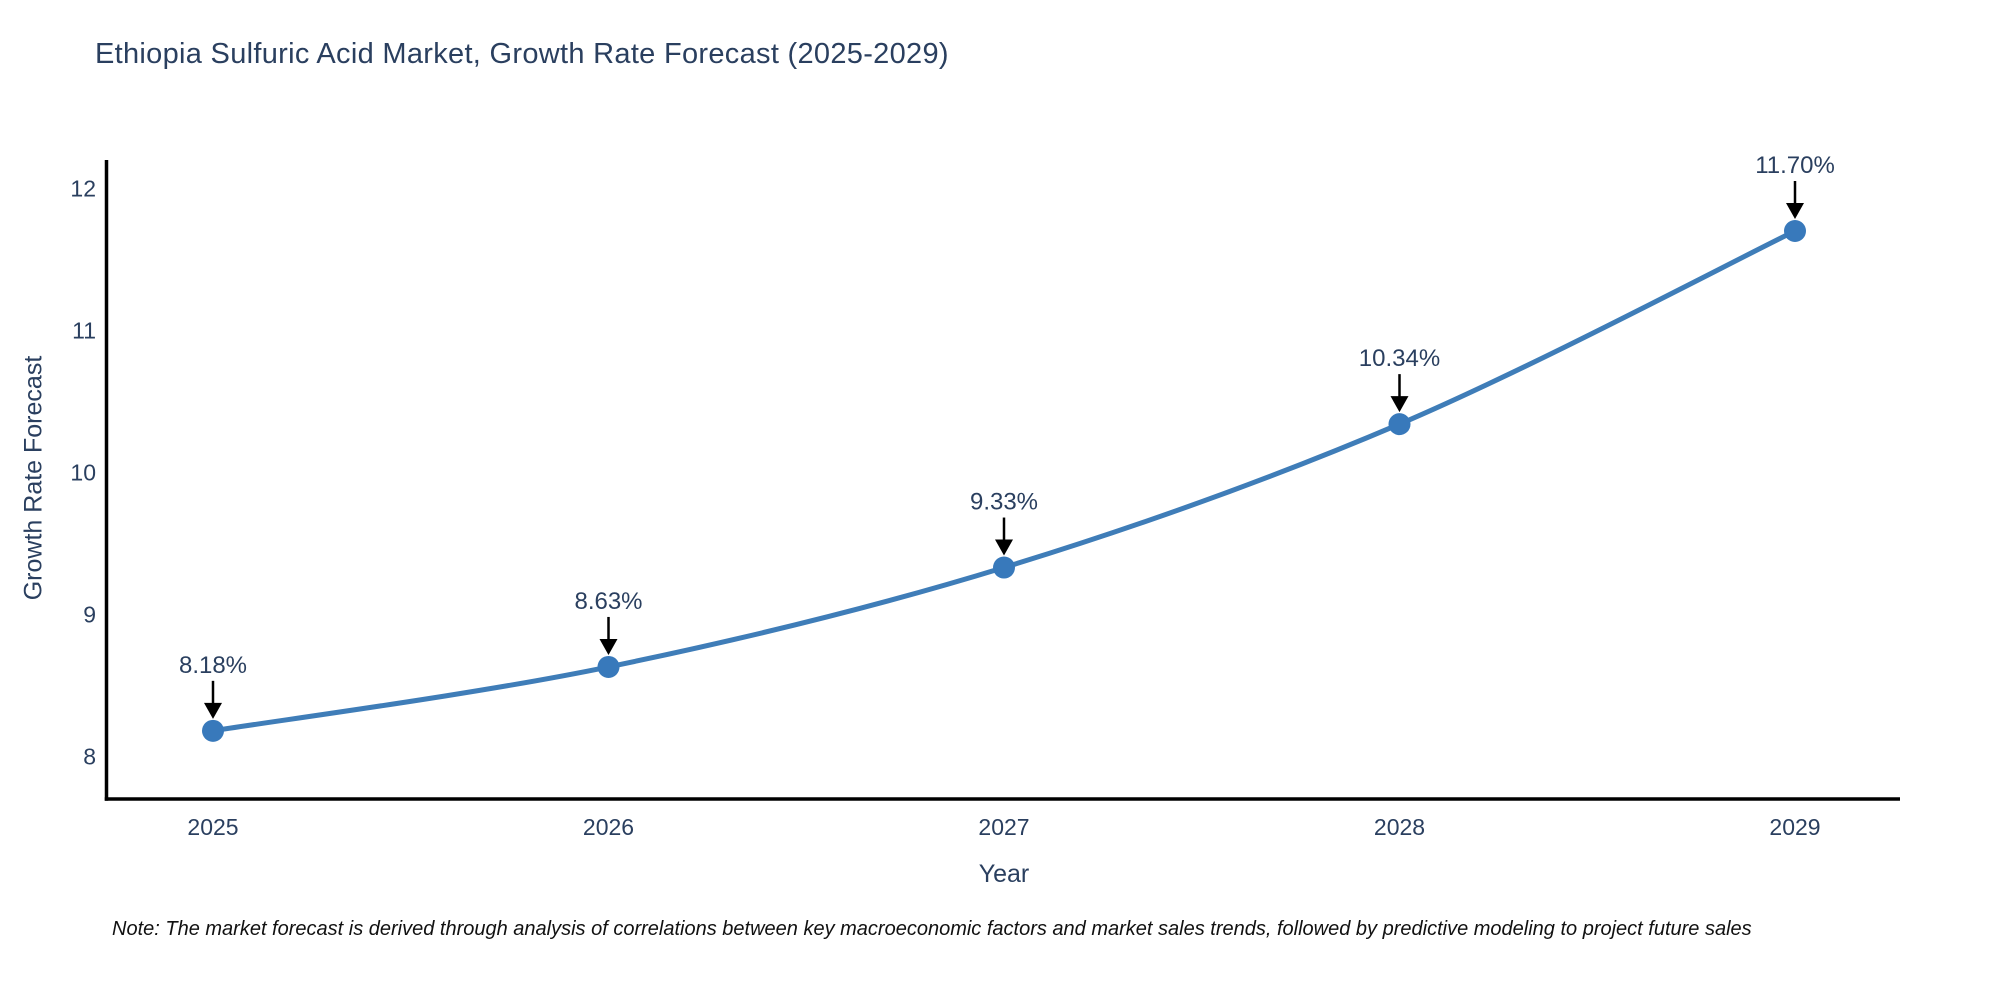  Describe the element at coordinates (89, 756) in the screenshot. I see `y-tick-label: 8` at that location.